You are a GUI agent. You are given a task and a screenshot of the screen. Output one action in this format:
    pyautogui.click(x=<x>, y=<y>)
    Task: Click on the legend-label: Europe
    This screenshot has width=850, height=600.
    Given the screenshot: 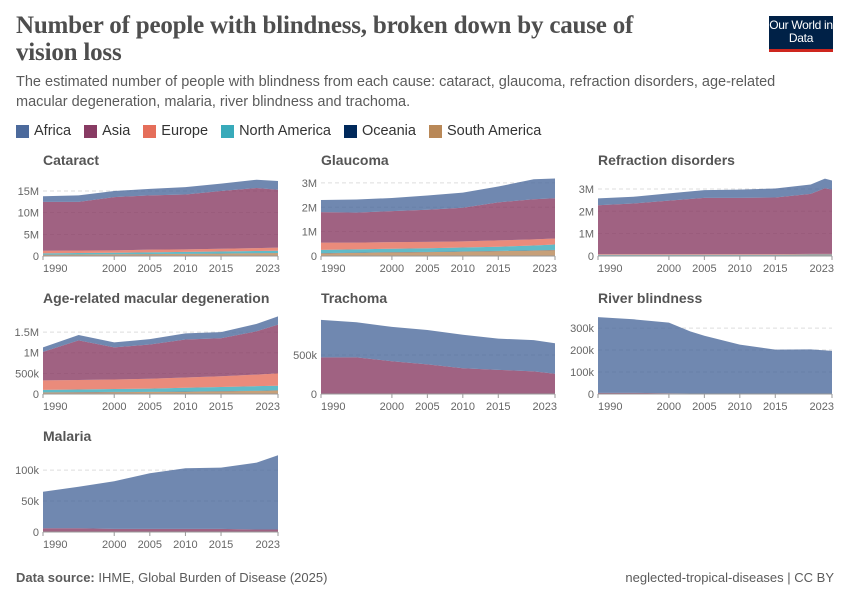 What is the action you would take?
    pyautogui.click(x=185, y=131)
    